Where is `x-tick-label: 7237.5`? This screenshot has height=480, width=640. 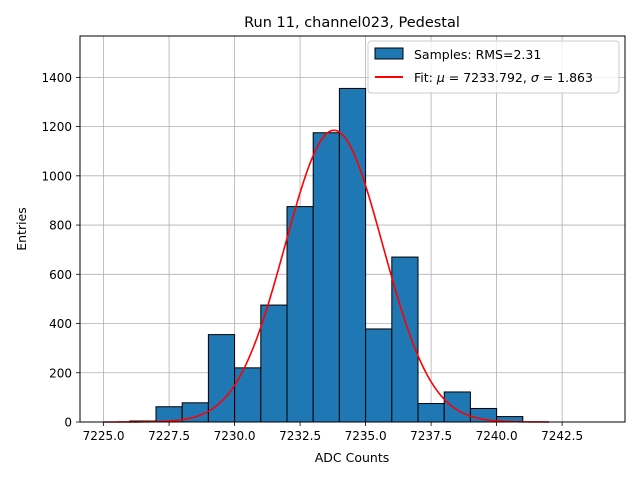 x-tick-label: 7237.5 is located at coordinates (431, 436).